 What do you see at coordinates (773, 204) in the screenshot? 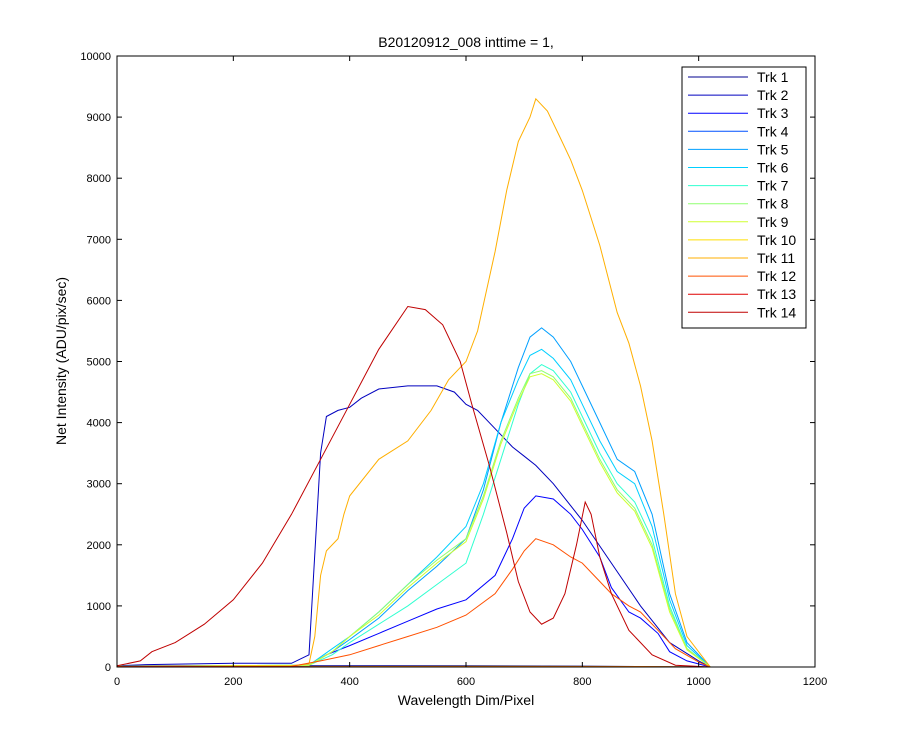
I see `legend-label-trk-8: Trk 8` at bounding box center [773, 204].